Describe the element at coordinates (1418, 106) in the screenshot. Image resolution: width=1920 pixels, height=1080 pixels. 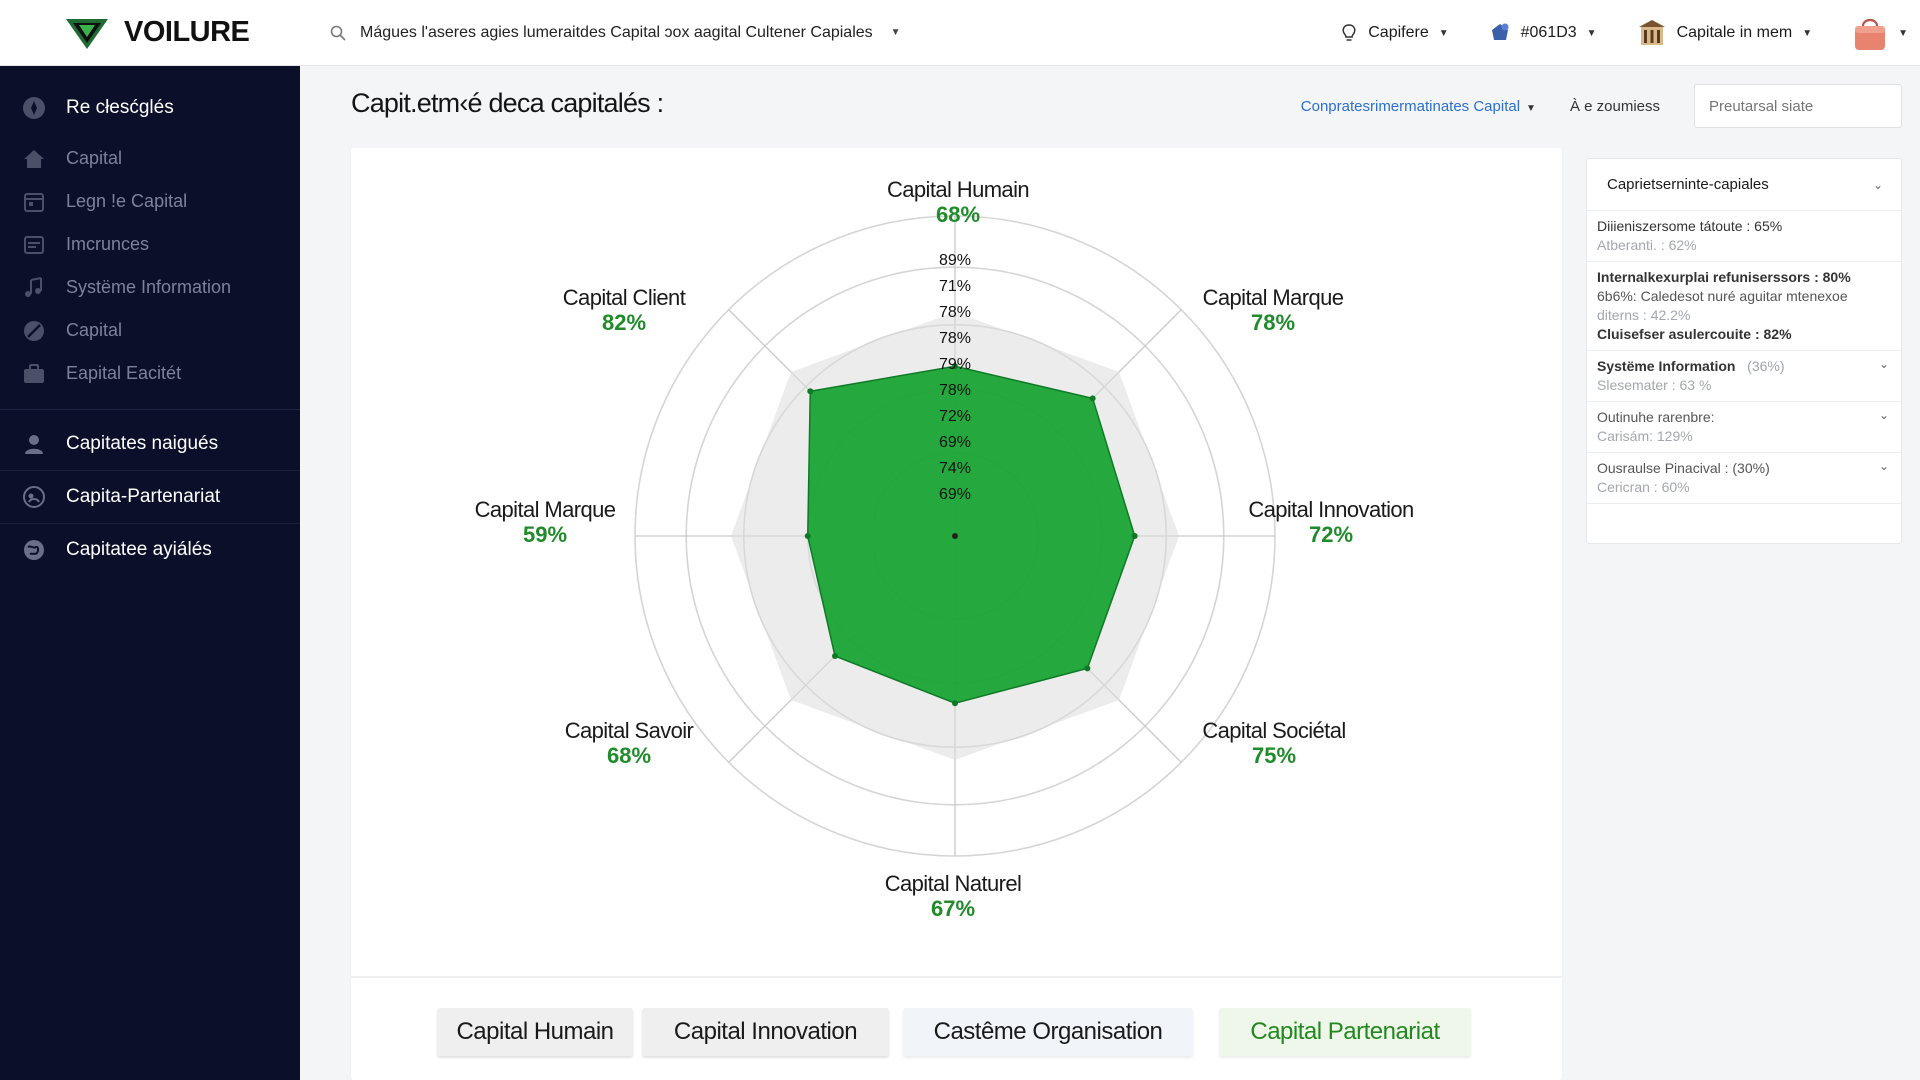
I see `filter-dropdown: Conpratesrimermatinates Capital ▼` at that location.